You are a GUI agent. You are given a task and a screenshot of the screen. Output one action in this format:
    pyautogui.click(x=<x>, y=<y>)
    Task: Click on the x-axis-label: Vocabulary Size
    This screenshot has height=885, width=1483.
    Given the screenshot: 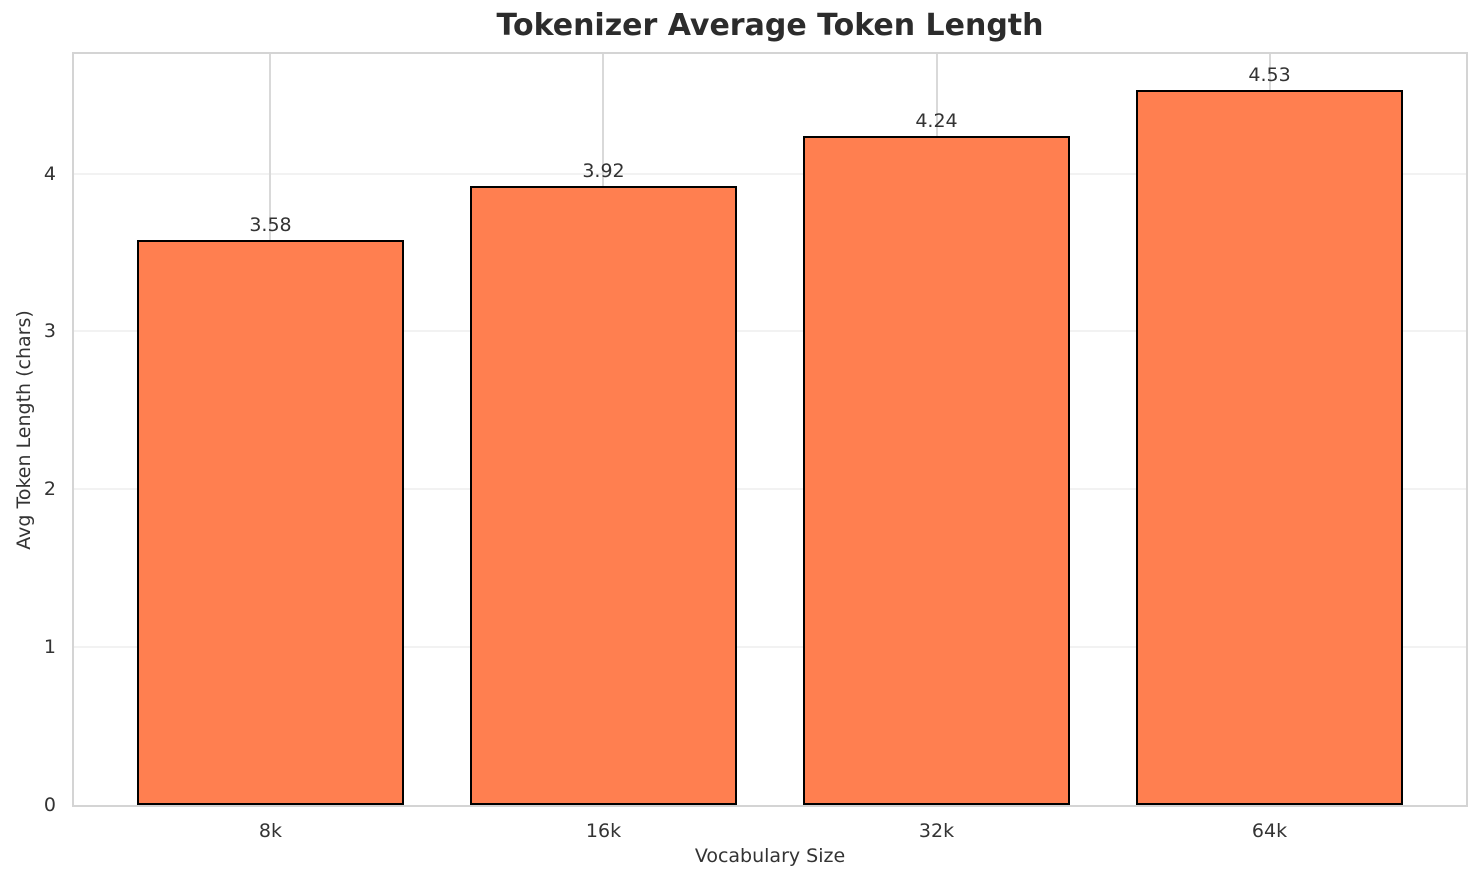 What is the action you would take?
    pyautogui.click(x=770, y=856)
    